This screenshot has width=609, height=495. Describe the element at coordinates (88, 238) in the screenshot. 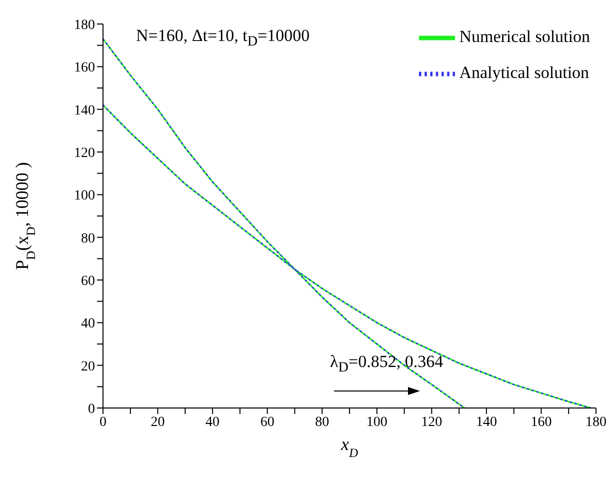

I see `y-tick-label: 80` at that location.